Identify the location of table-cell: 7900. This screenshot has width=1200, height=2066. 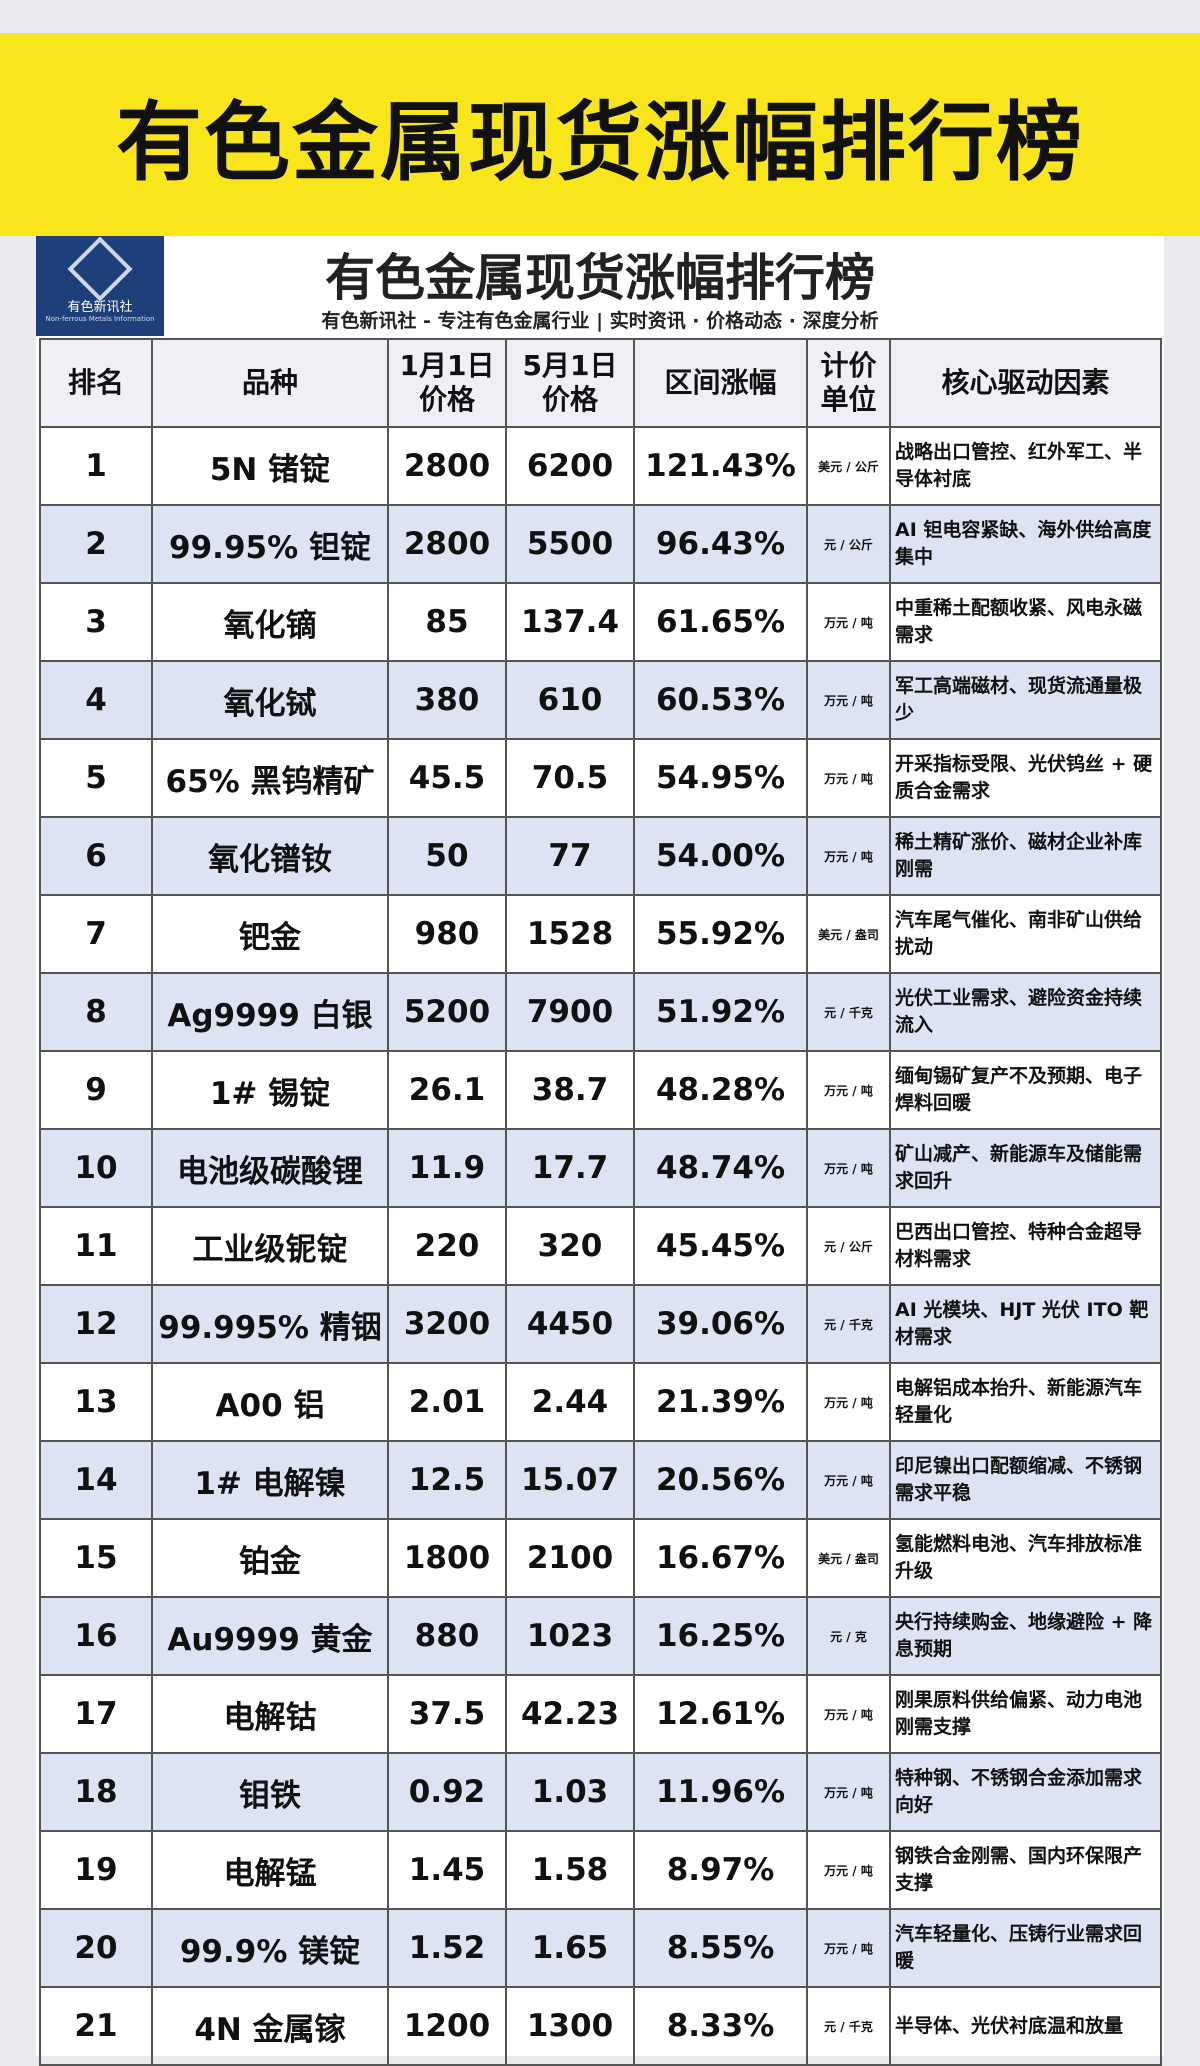
(570, 1012).